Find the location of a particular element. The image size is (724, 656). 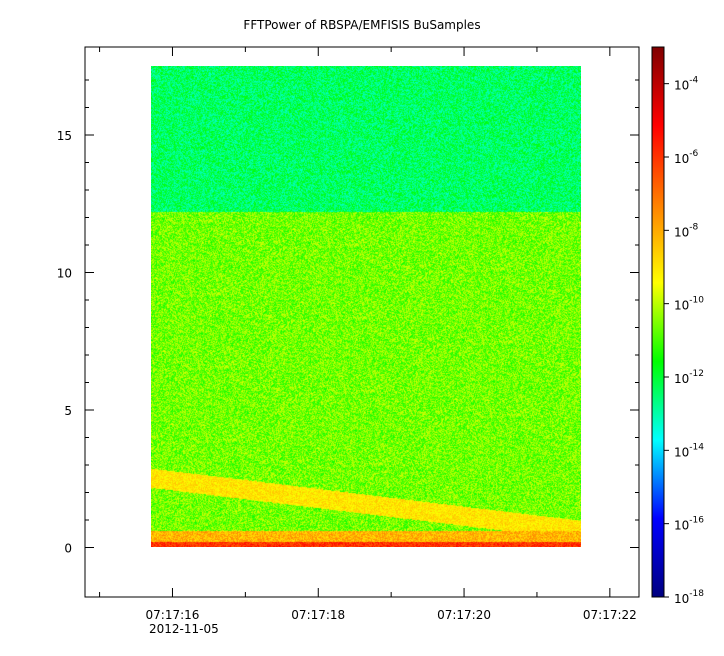

colorbar-tick-label: 10⁻⁶ is located at coordinates (686, 157).